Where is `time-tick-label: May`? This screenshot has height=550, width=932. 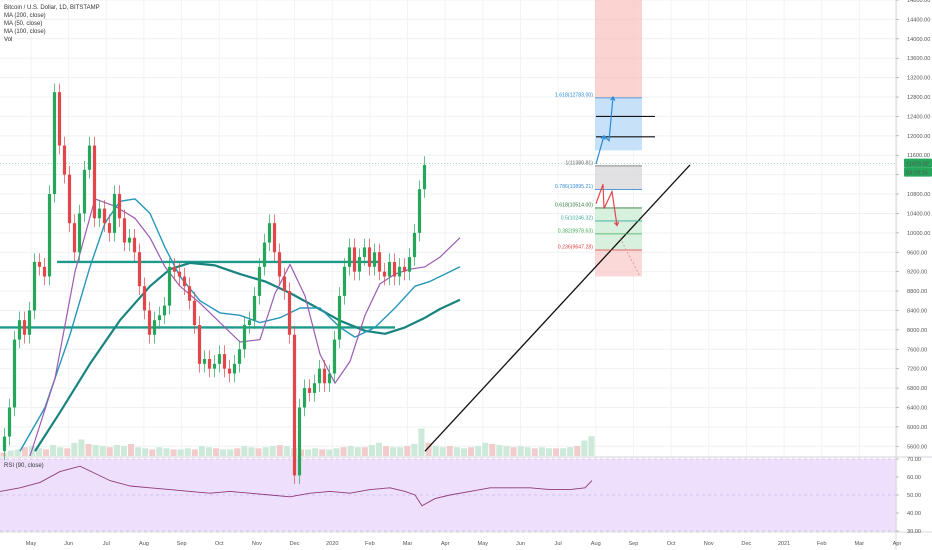 time-tick-label: May is located at coordinates (31, 544).